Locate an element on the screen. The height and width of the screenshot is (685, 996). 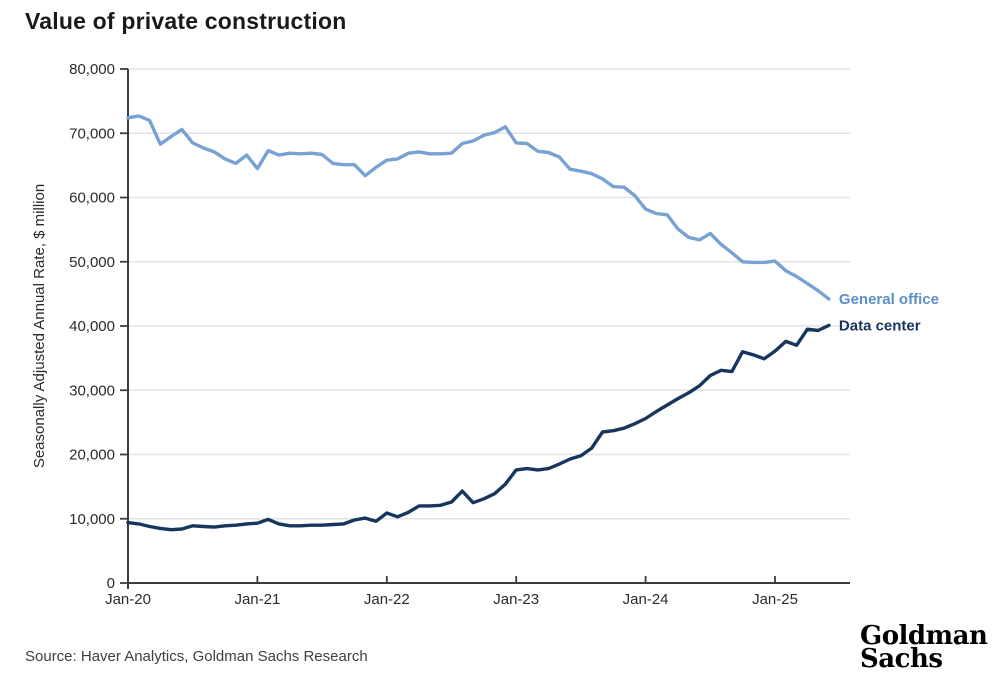
y-tick-label: 80,000 is located at coordinates (92, 69).